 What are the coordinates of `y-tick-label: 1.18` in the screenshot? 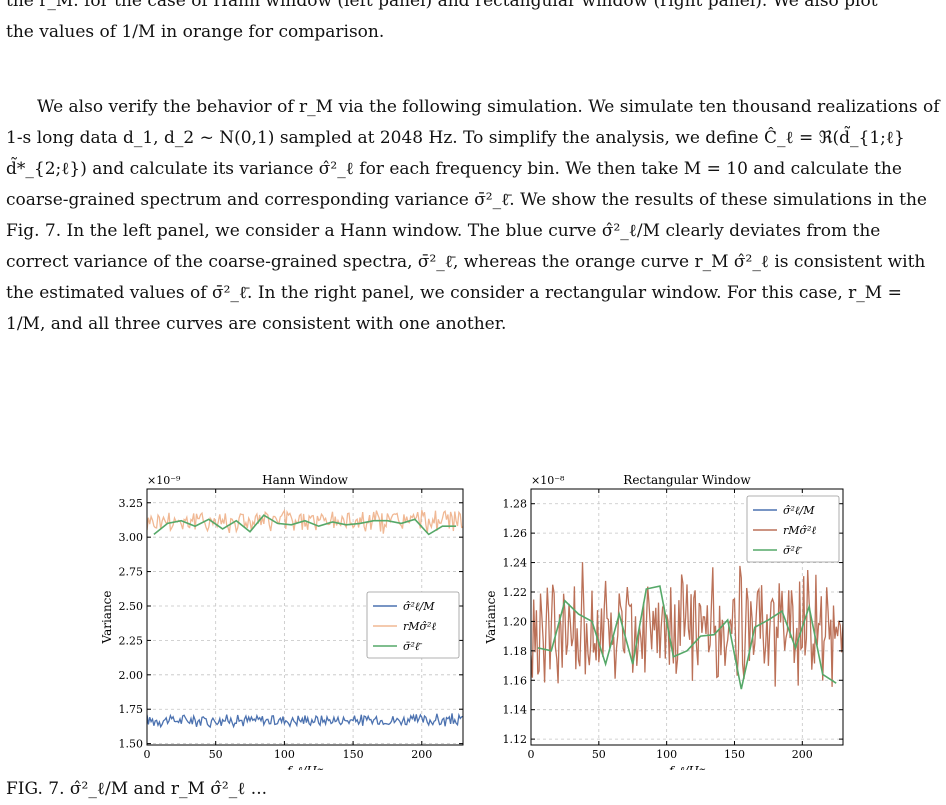 It's located at (515, 651).